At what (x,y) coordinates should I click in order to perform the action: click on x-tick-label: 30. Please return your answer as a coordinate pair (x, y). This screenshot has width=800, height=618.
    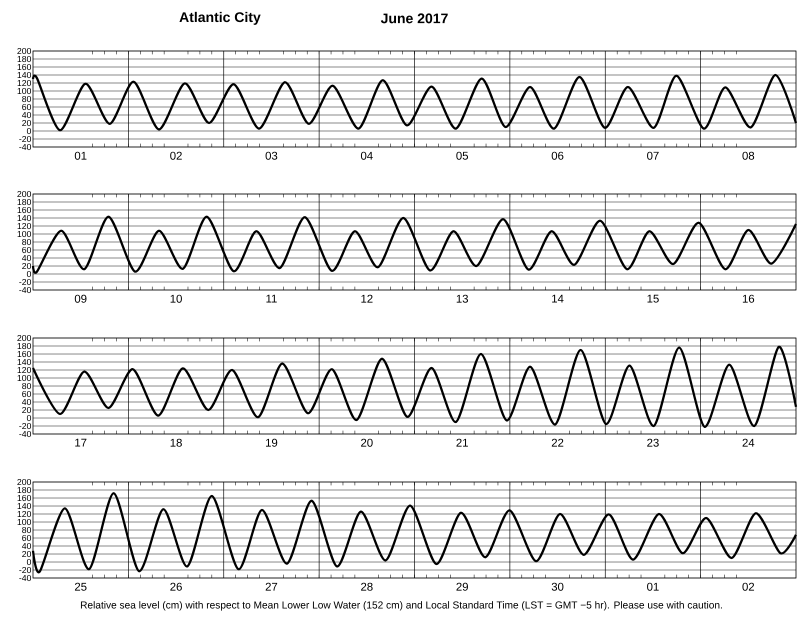
    Looking at the image, I should click on (558, 586).